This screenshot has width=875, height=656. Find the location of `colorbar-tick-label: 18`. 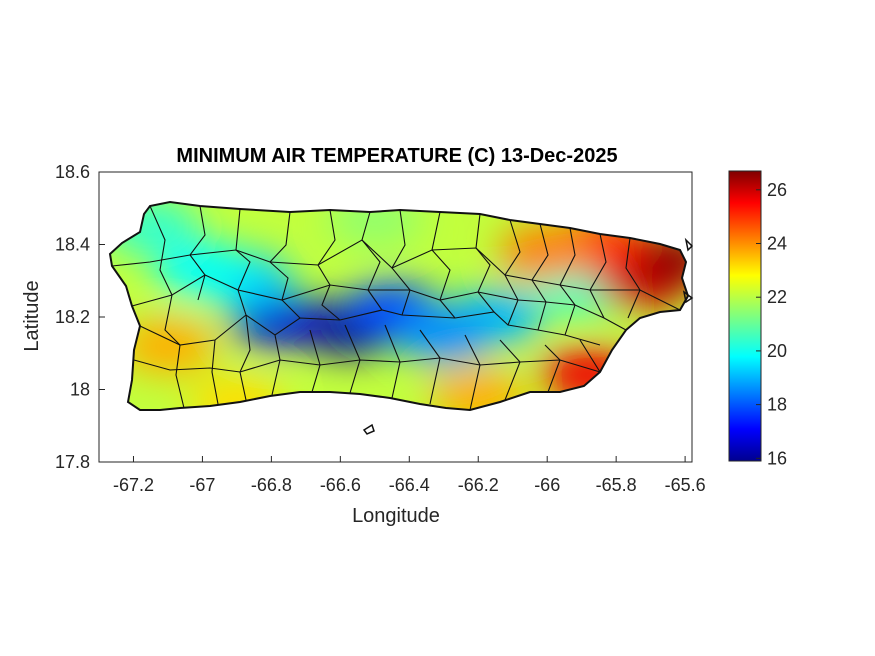

colorbar-tick-label: 18 is located at coordinates (777, 405).